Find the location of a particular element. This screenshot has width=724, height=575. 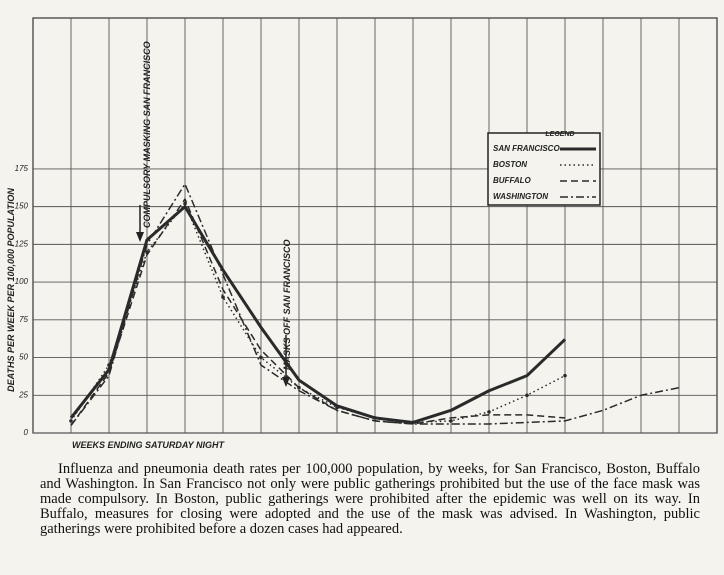

annotation: MASKS OFF SAN FRANCISCO is located at coordinates (287, 305).